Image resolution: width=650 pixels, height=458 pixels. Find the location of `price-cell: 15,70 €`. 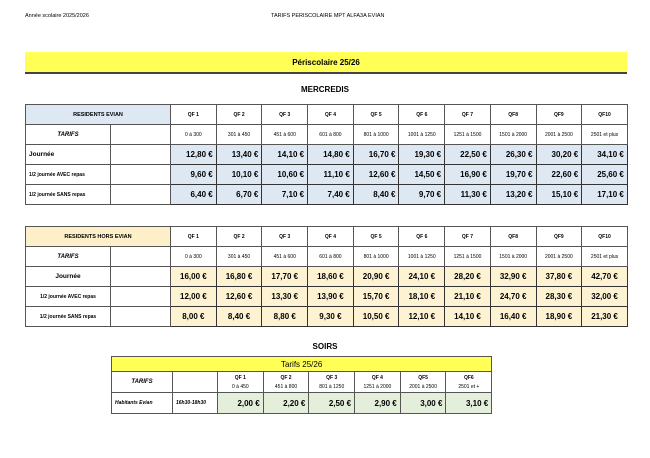

price-cell: 15,70 € is located at coordinates (376, 296).